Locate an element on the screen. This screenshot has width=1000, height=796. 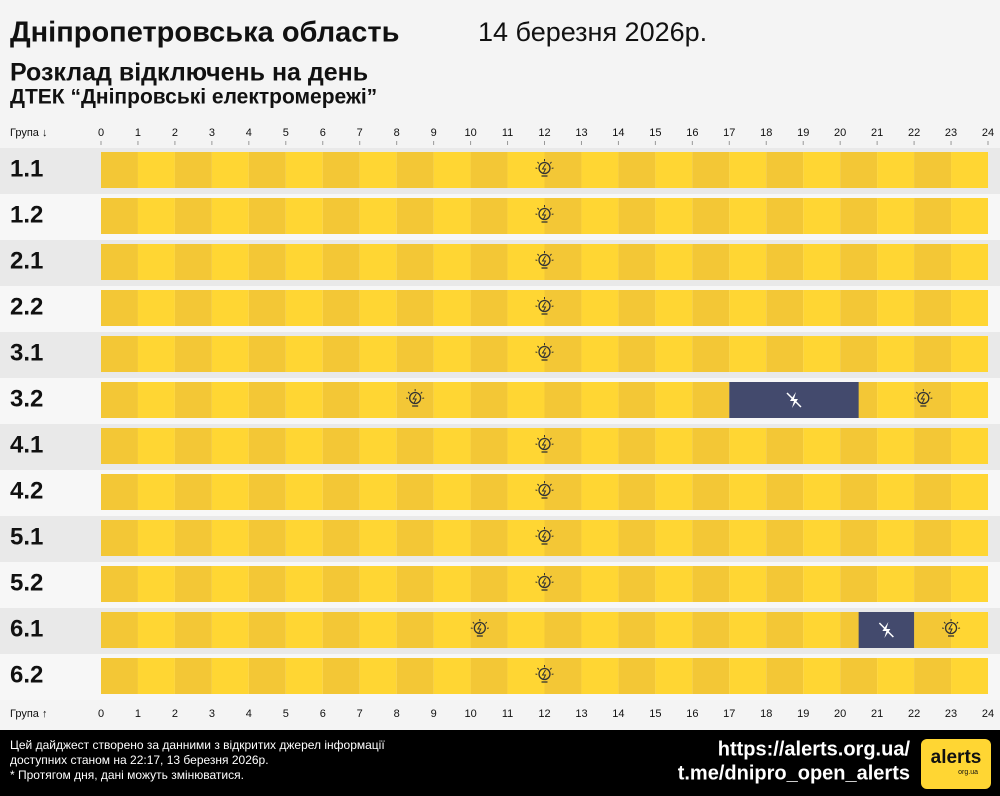
group-label: 1.1 is located at coordinates (26, 168).